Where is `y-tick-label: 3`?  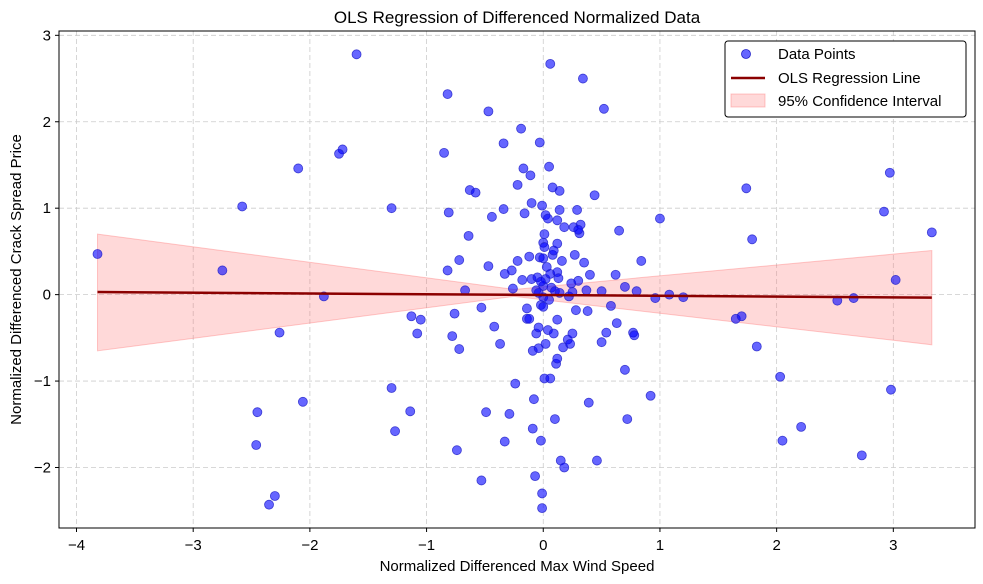 y-tick-label: 3 is located at coordinates (47, 35).